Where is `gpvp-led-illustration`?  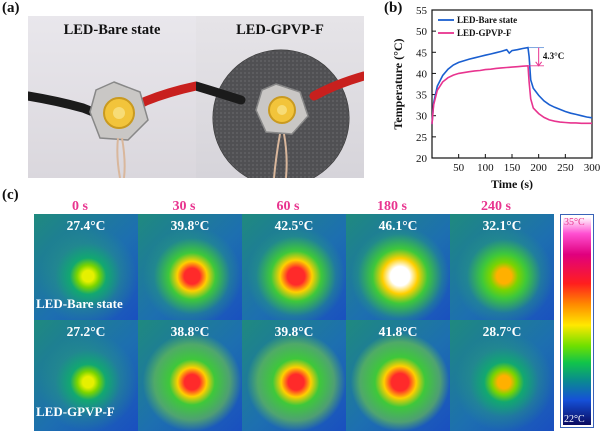
gpvp-led-illustration is located at coordinates (280, 113).